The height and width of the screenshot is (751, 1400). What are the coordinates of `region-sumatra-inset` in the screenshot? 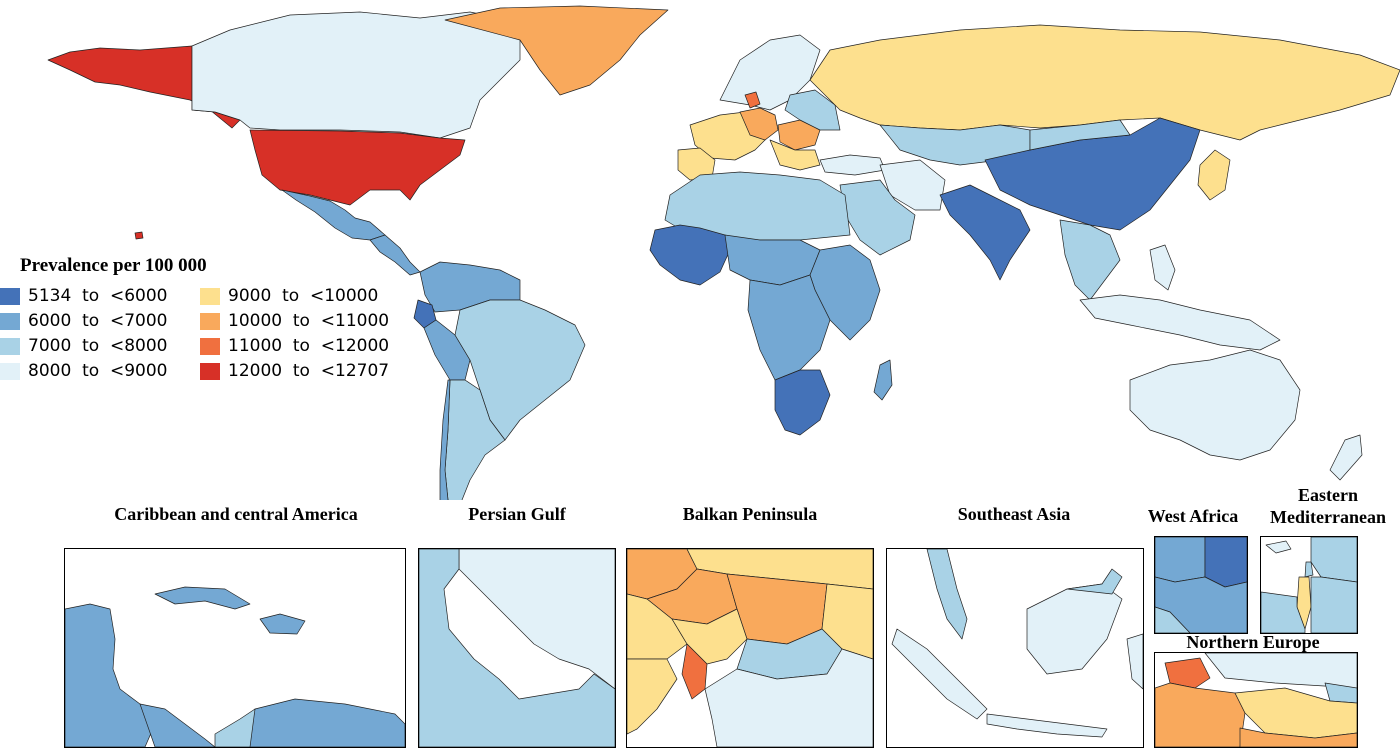 It's located at (939, 674).